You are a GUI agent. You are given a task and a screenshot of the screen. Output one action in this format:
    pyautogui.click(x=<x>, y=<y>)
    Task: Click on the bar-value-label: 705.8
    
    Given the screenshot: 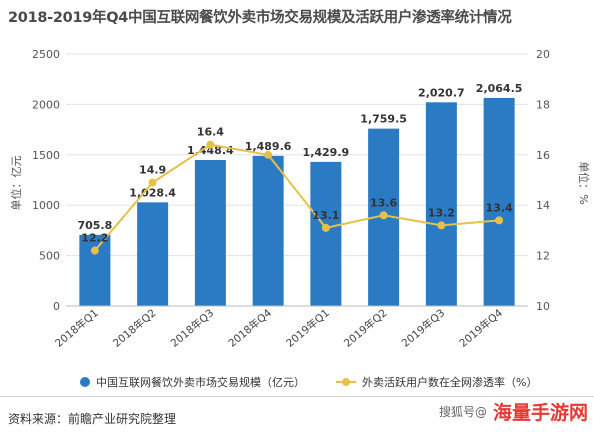 What is the action you would take?
    pyautogui.click(x=94, y=225)
    